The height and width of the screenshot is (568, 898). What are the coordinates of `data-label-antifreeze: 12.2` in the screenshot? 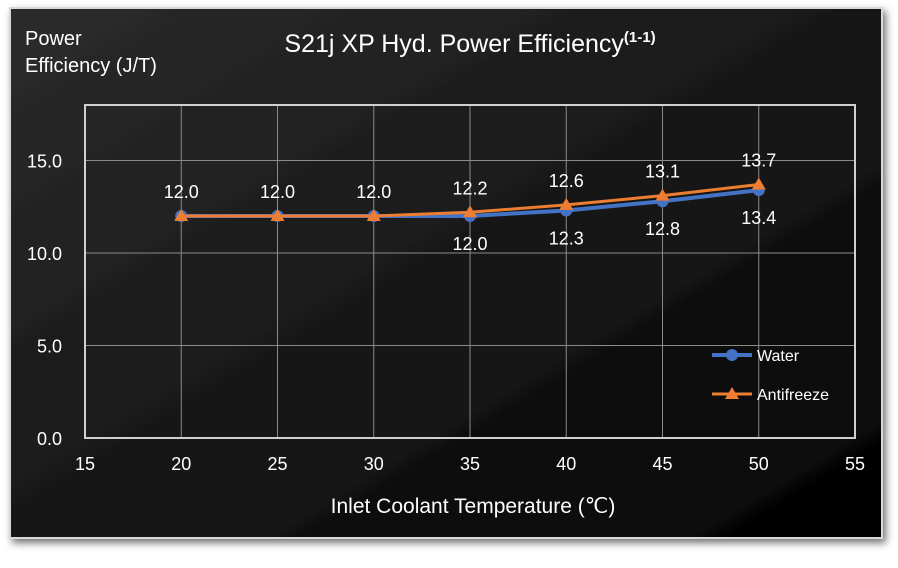 It's located at (469, 188).